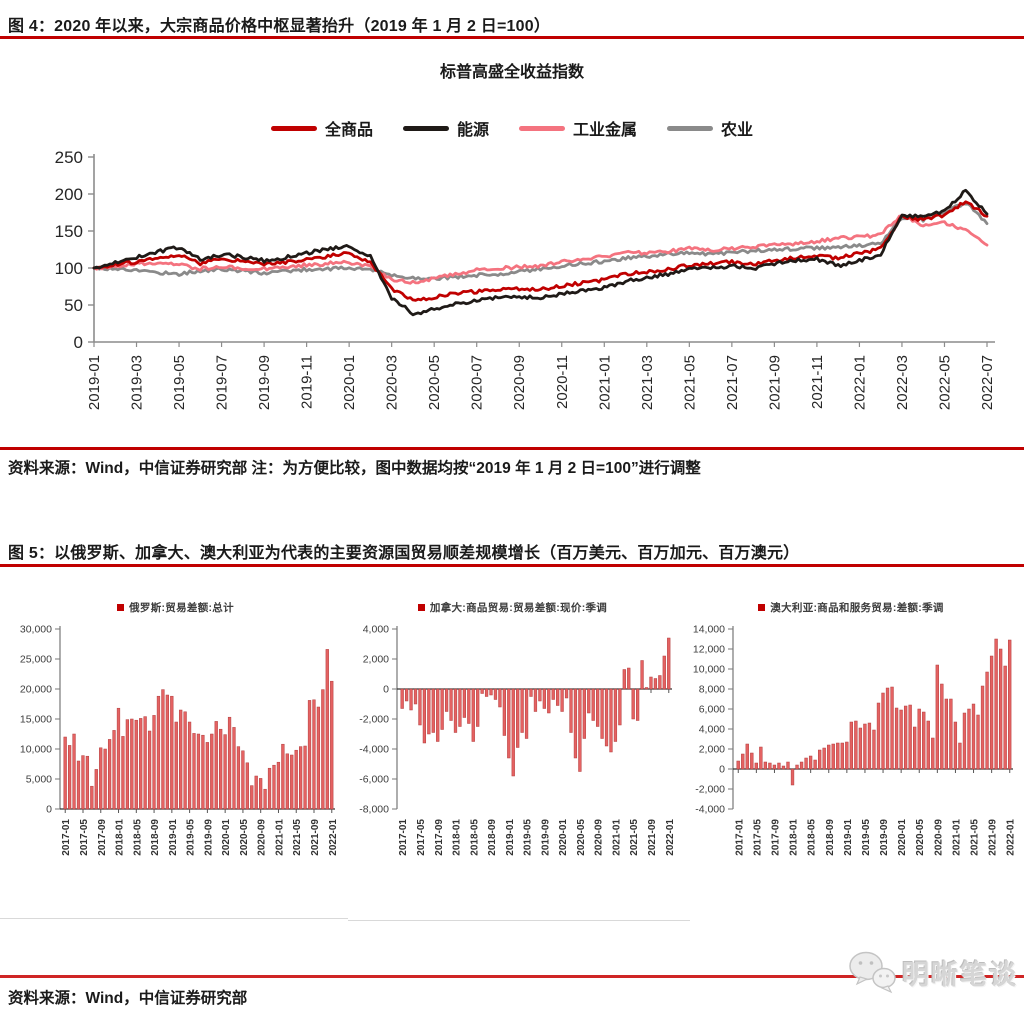  Describe the element at coordinates (174, 918) in the screenshot. I see `table-cell-border` at that location.